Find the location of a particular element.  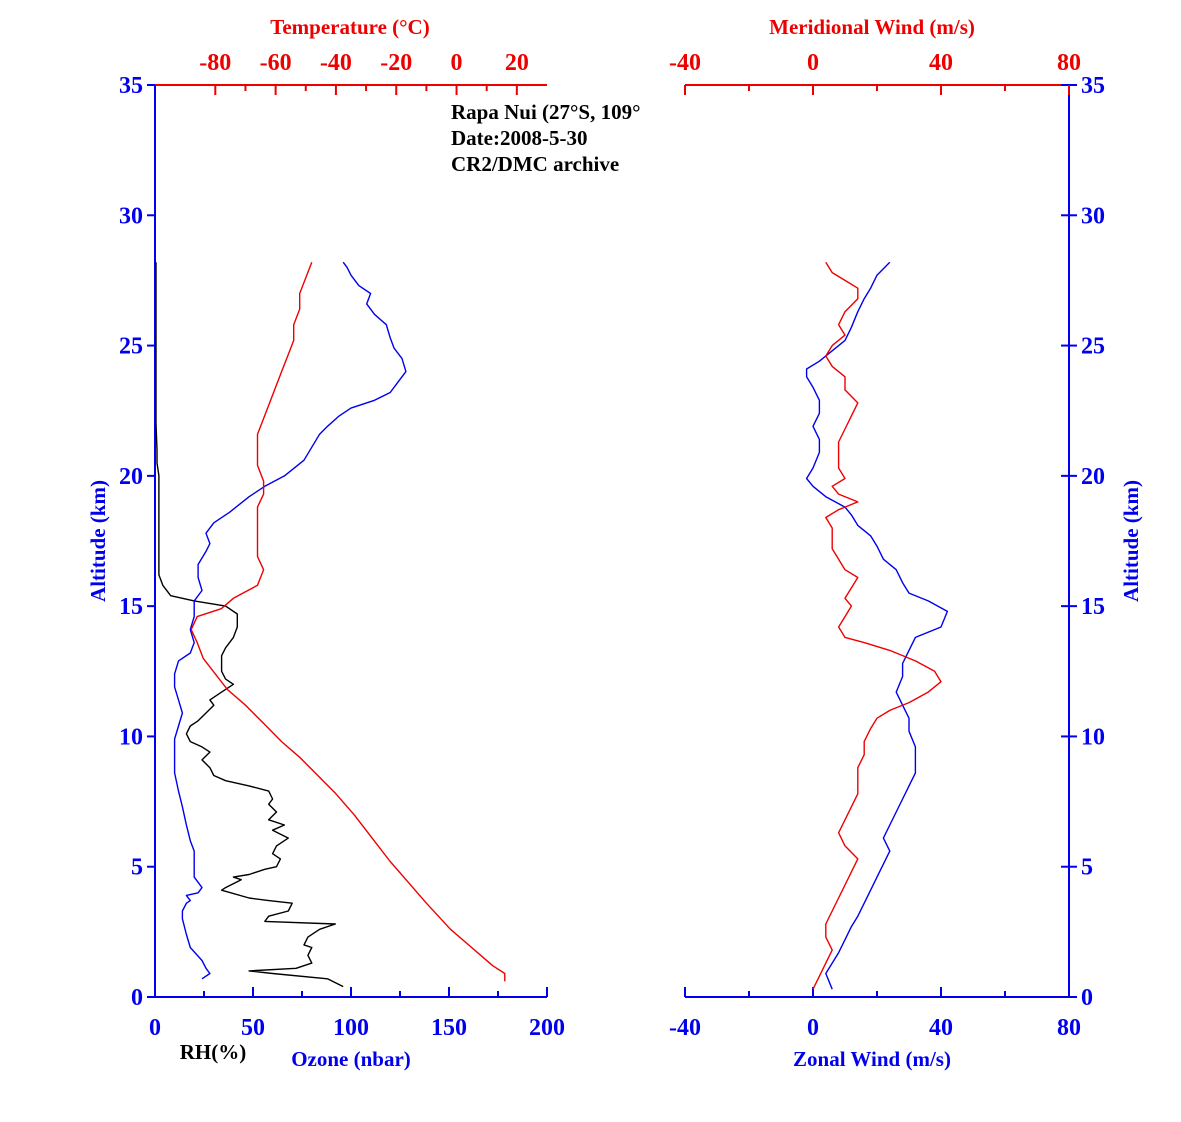

bottom-axis-title-ozone: Ozone (nbar) is located at coordinates (351, 1059).